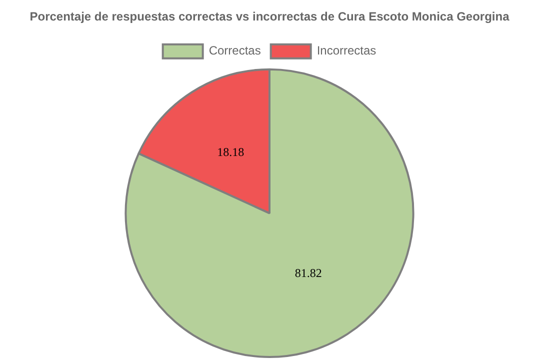 The width and height of the screenshot is (539, 362). I want to click on chart-title: Porcentaje de respuestas correctas vs incorrectas de Cura Escoto Monica Georgina, so click(270, 17).